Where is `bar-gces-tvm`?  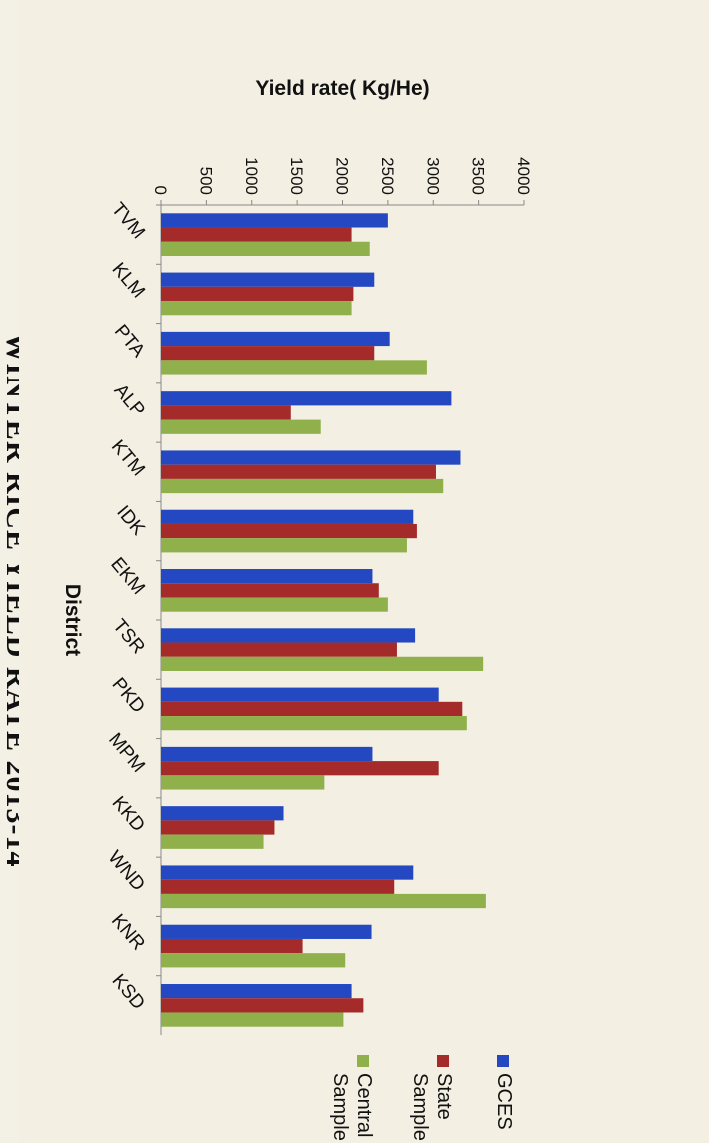
bar-gces-tvm is located at coordinates (274, 220).